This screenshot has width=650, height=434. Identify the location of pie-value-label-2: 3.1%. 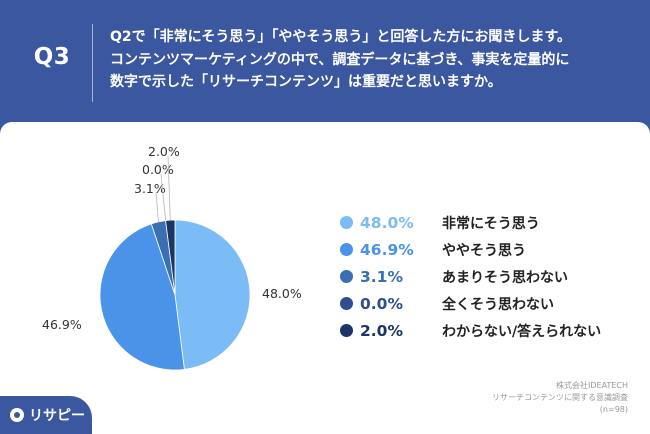
(150, 188).